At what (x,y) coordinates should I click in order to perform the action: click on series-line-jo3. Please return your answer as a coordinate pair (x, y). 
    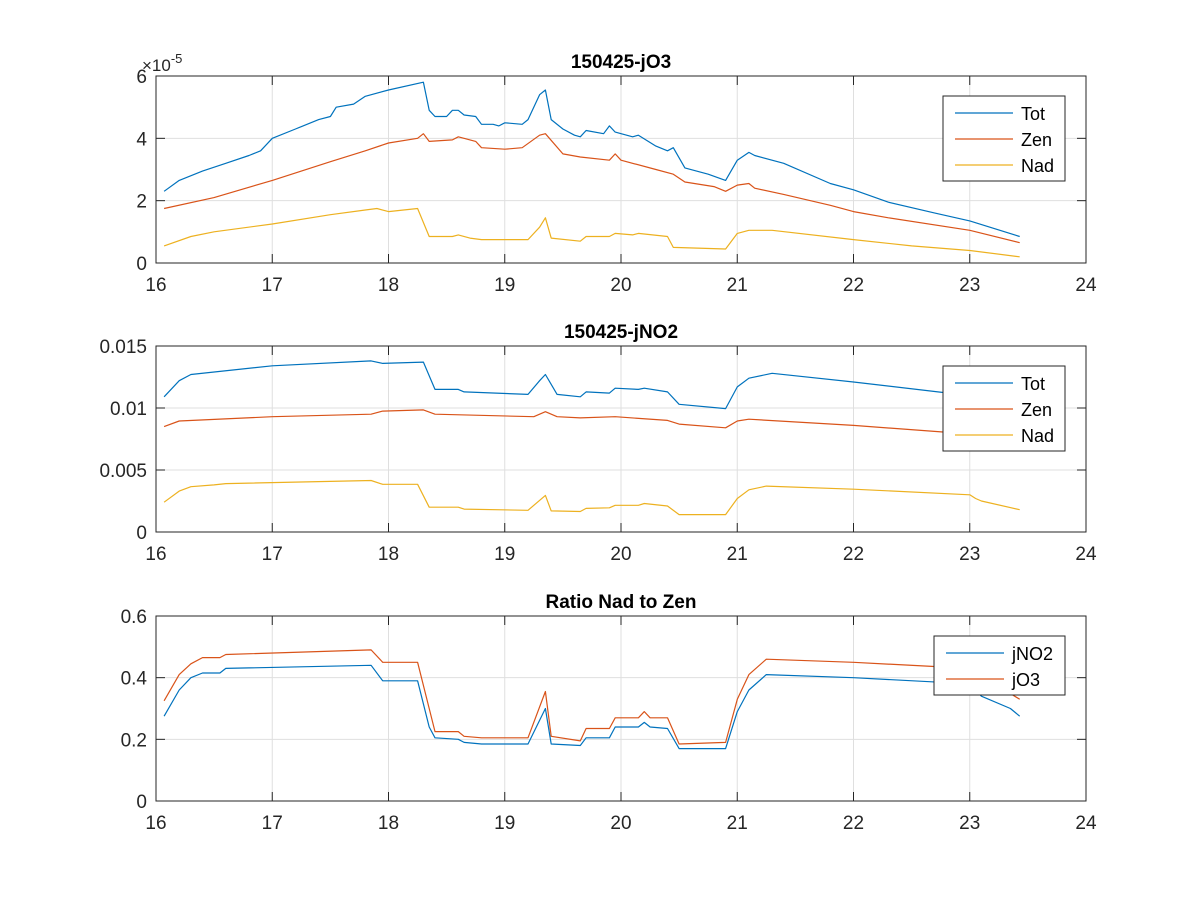
    Looking at the image, I should click on (592, 697).